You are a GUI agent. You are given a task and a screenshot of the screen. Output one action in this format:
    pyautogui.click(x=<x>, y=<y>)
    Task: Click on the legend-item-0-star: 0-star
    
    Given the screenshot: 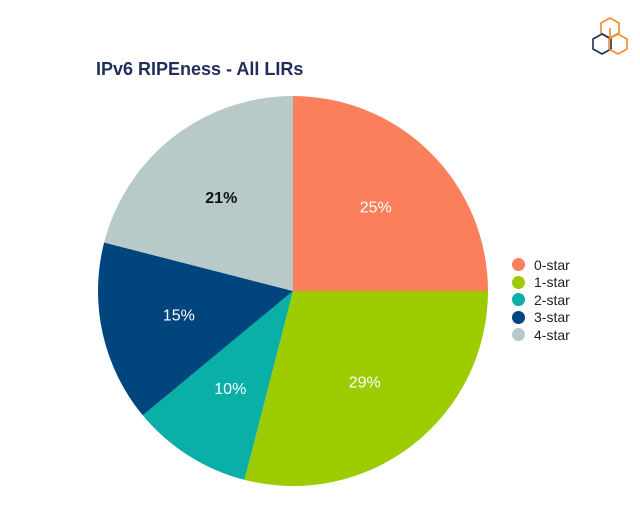 What is the action you would take?
    pyautogui.click(x=541, y=265)
    